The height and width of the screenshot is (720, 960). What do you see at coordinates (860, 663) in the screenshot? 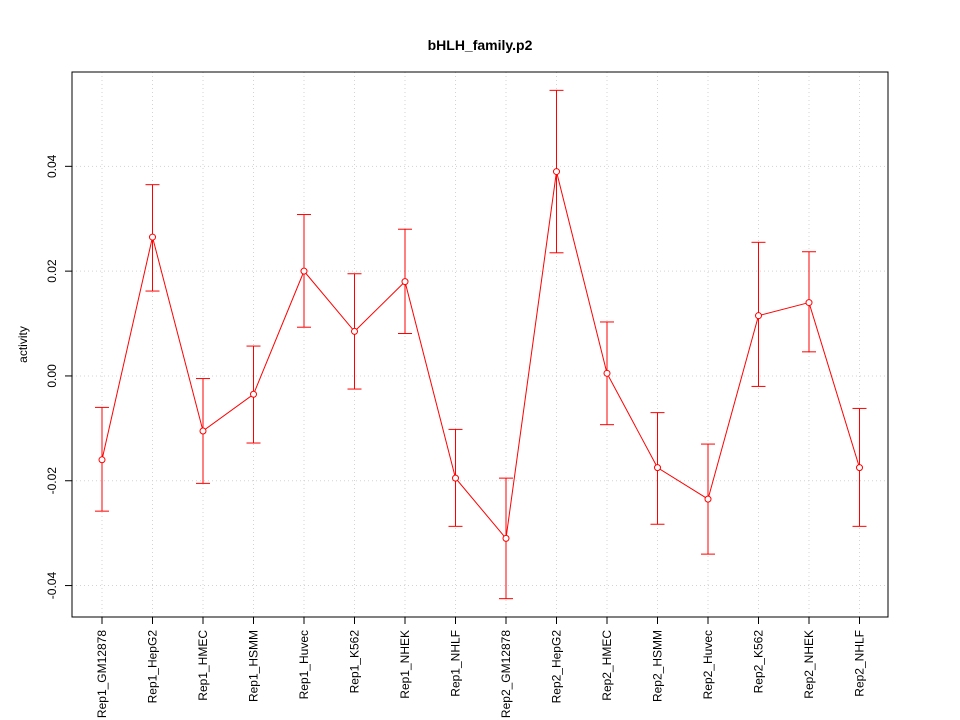
I see `x-tick-label: Rep2_NHLF` at bounding box center [860, 663].